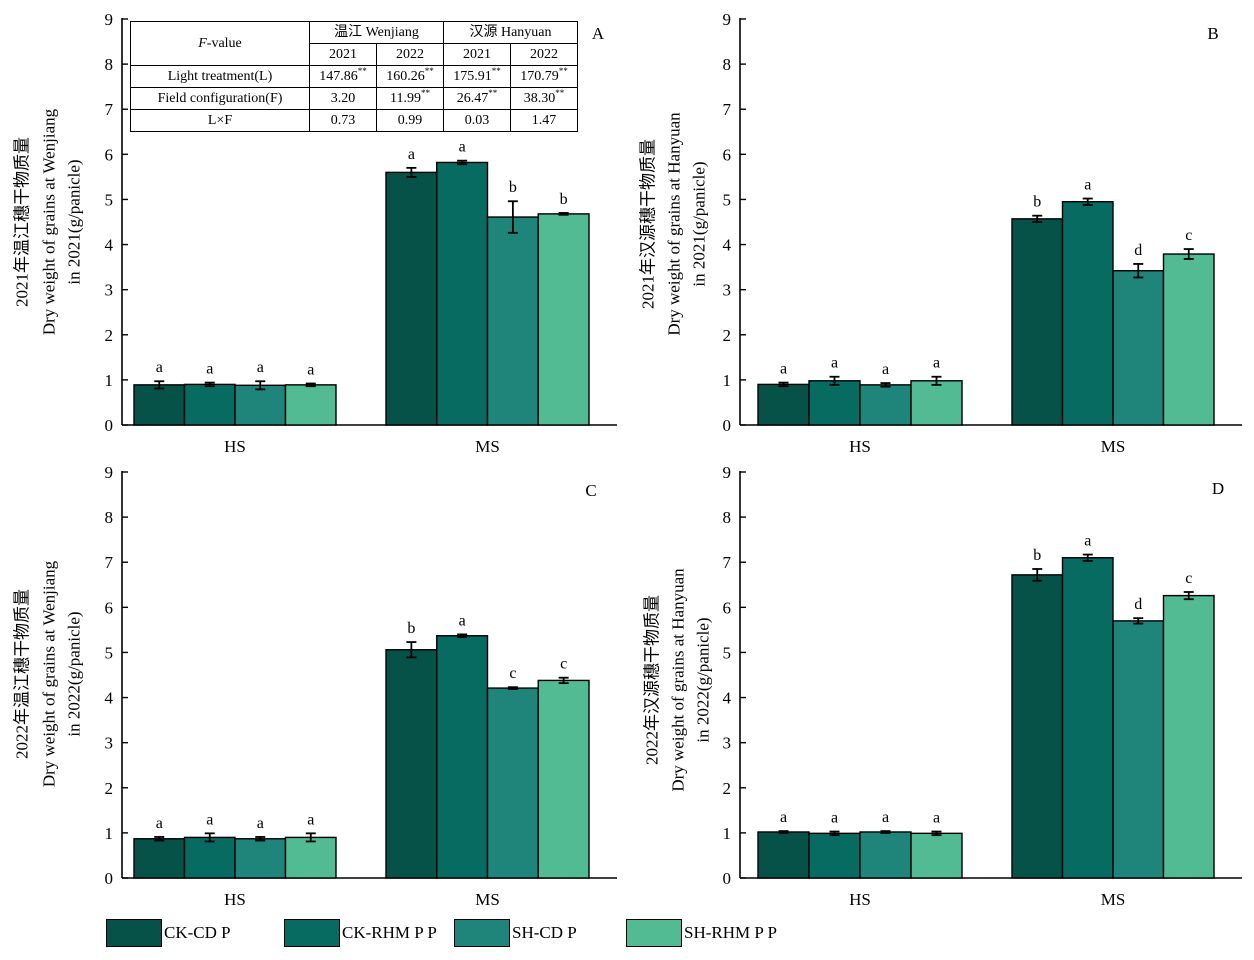  What do you see at coordinates (343, 76) in the screenshot?
I see `value-cell: 147.86**` at bounding box center [343, 76].